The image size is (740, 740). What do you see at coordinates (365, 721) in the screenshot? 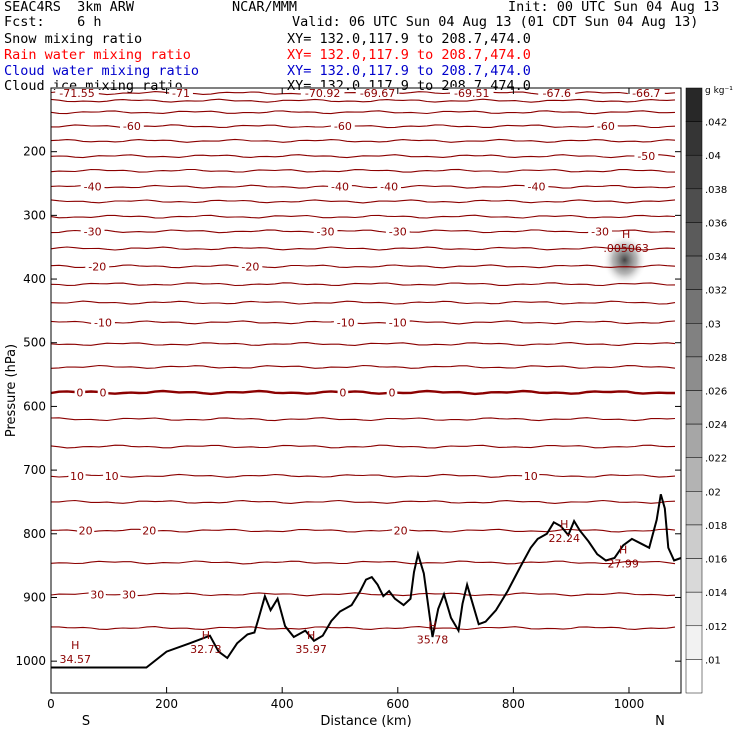
I see `x-axis-label: Distance (km)` at bounding box center [365, 721].